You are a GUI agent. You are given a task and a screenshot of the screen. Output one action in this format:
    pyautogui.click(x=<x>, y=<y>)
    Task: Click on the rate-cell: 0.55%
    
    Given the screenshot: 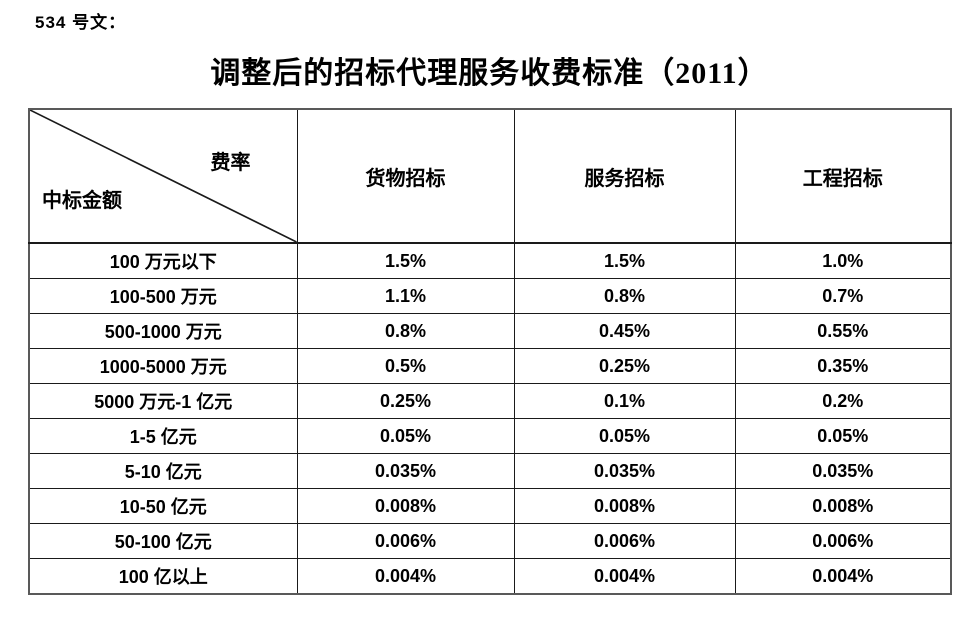 What is the action you would take?
    pyautogui.click(x=843, y=331)
    